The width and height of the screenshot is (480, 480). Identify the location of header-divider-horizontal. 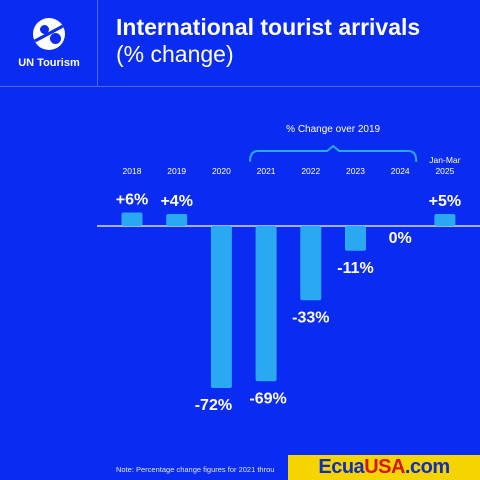
(240, 86).